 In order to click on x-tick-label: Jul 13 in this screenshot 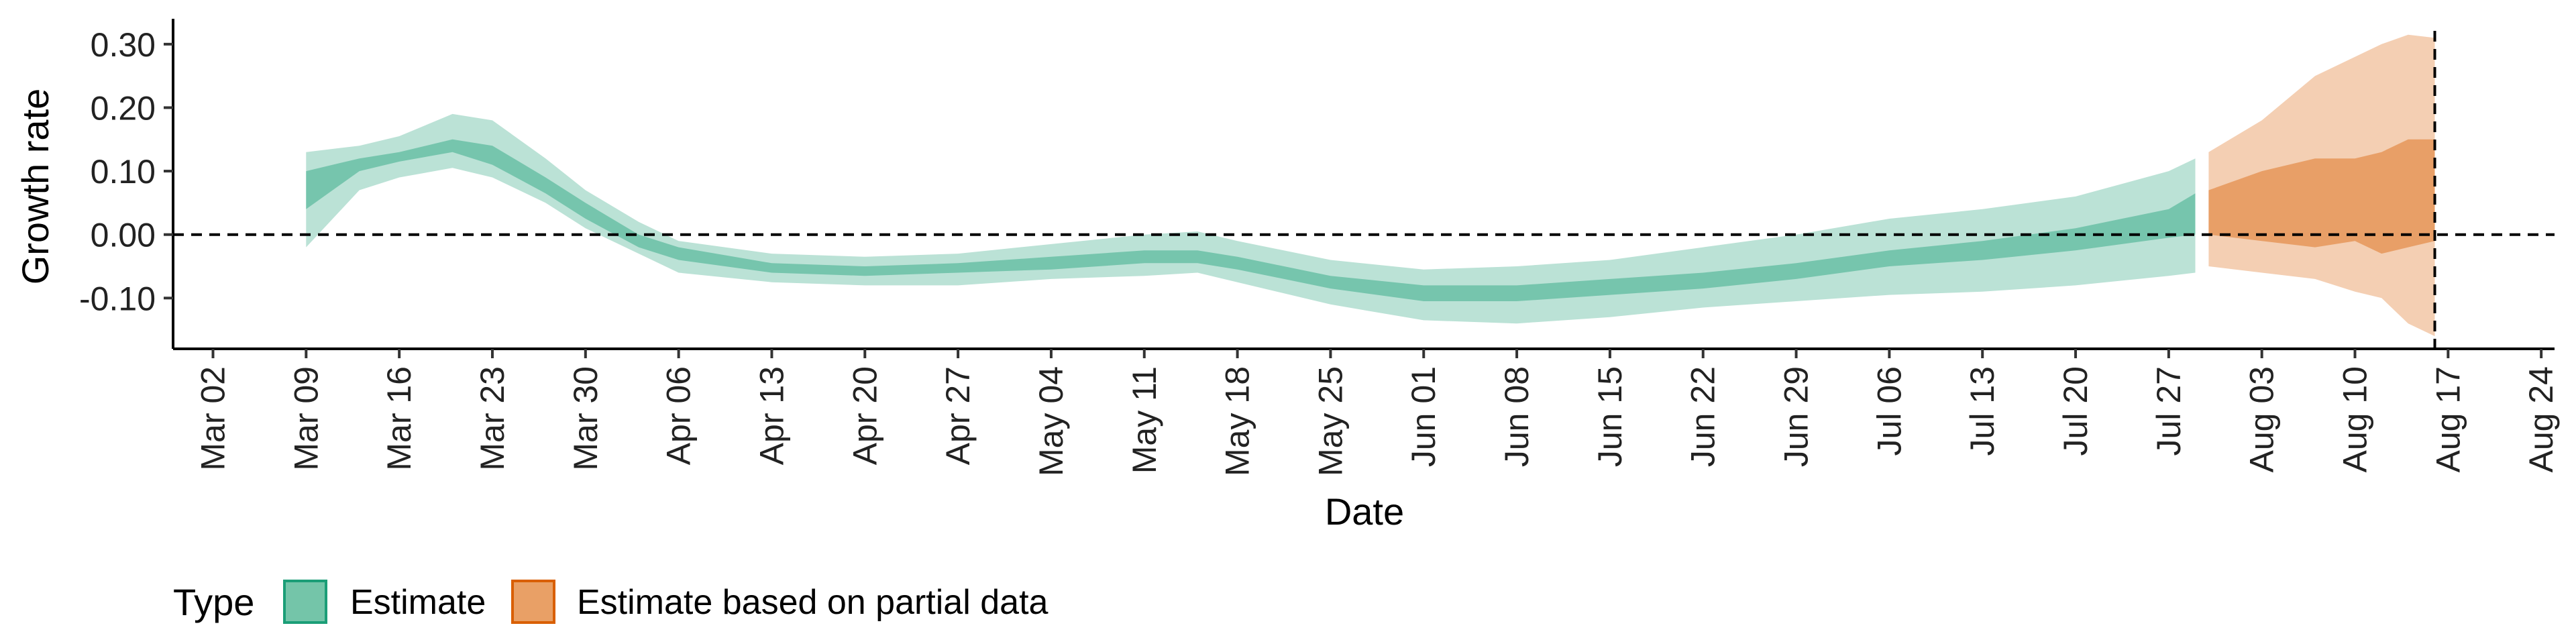, I will do `click(1982, 410)`.